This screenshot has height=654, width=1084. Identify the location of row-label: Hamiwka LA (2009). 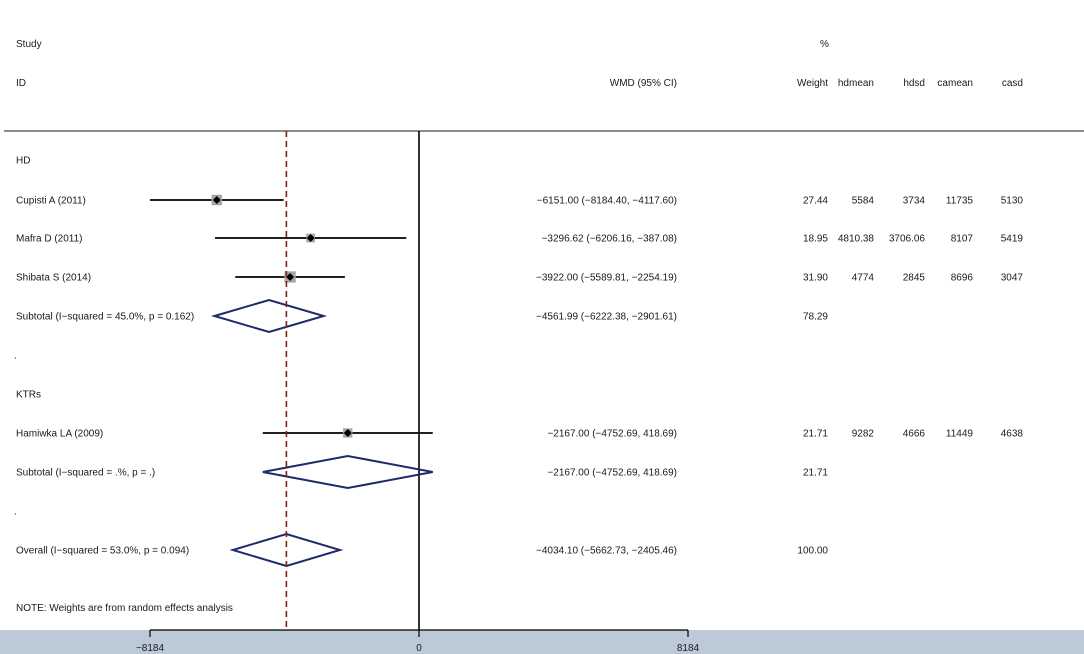
(59, 434).